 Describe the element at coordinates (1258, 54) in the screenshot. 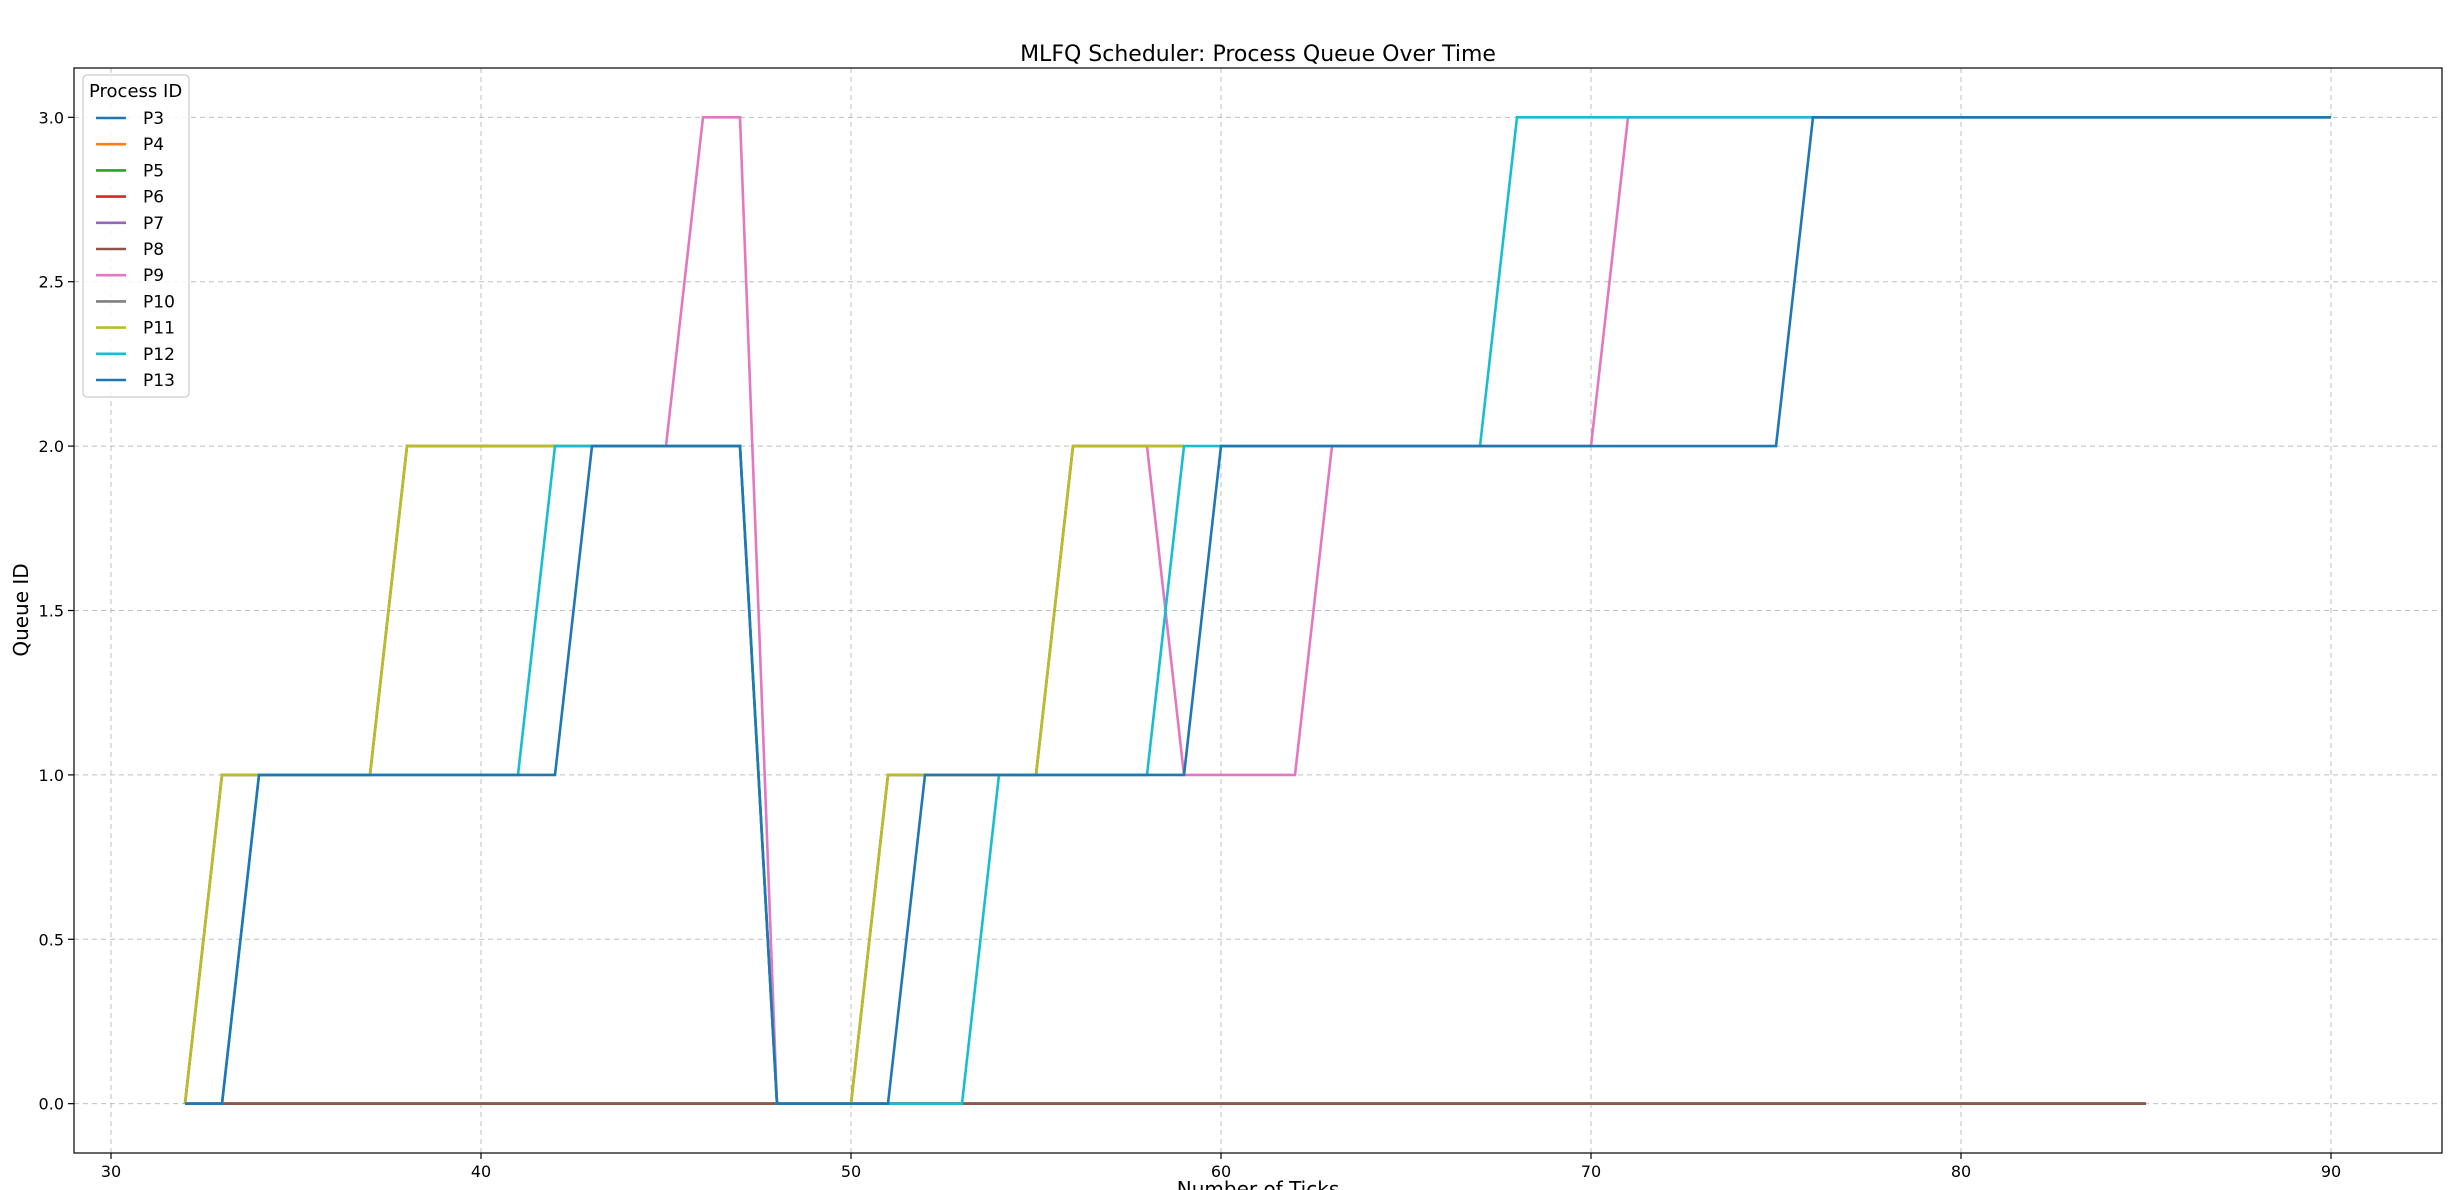

I see `chart-title: MLFQ Scheduler: Process Queue Over Time` at that location.